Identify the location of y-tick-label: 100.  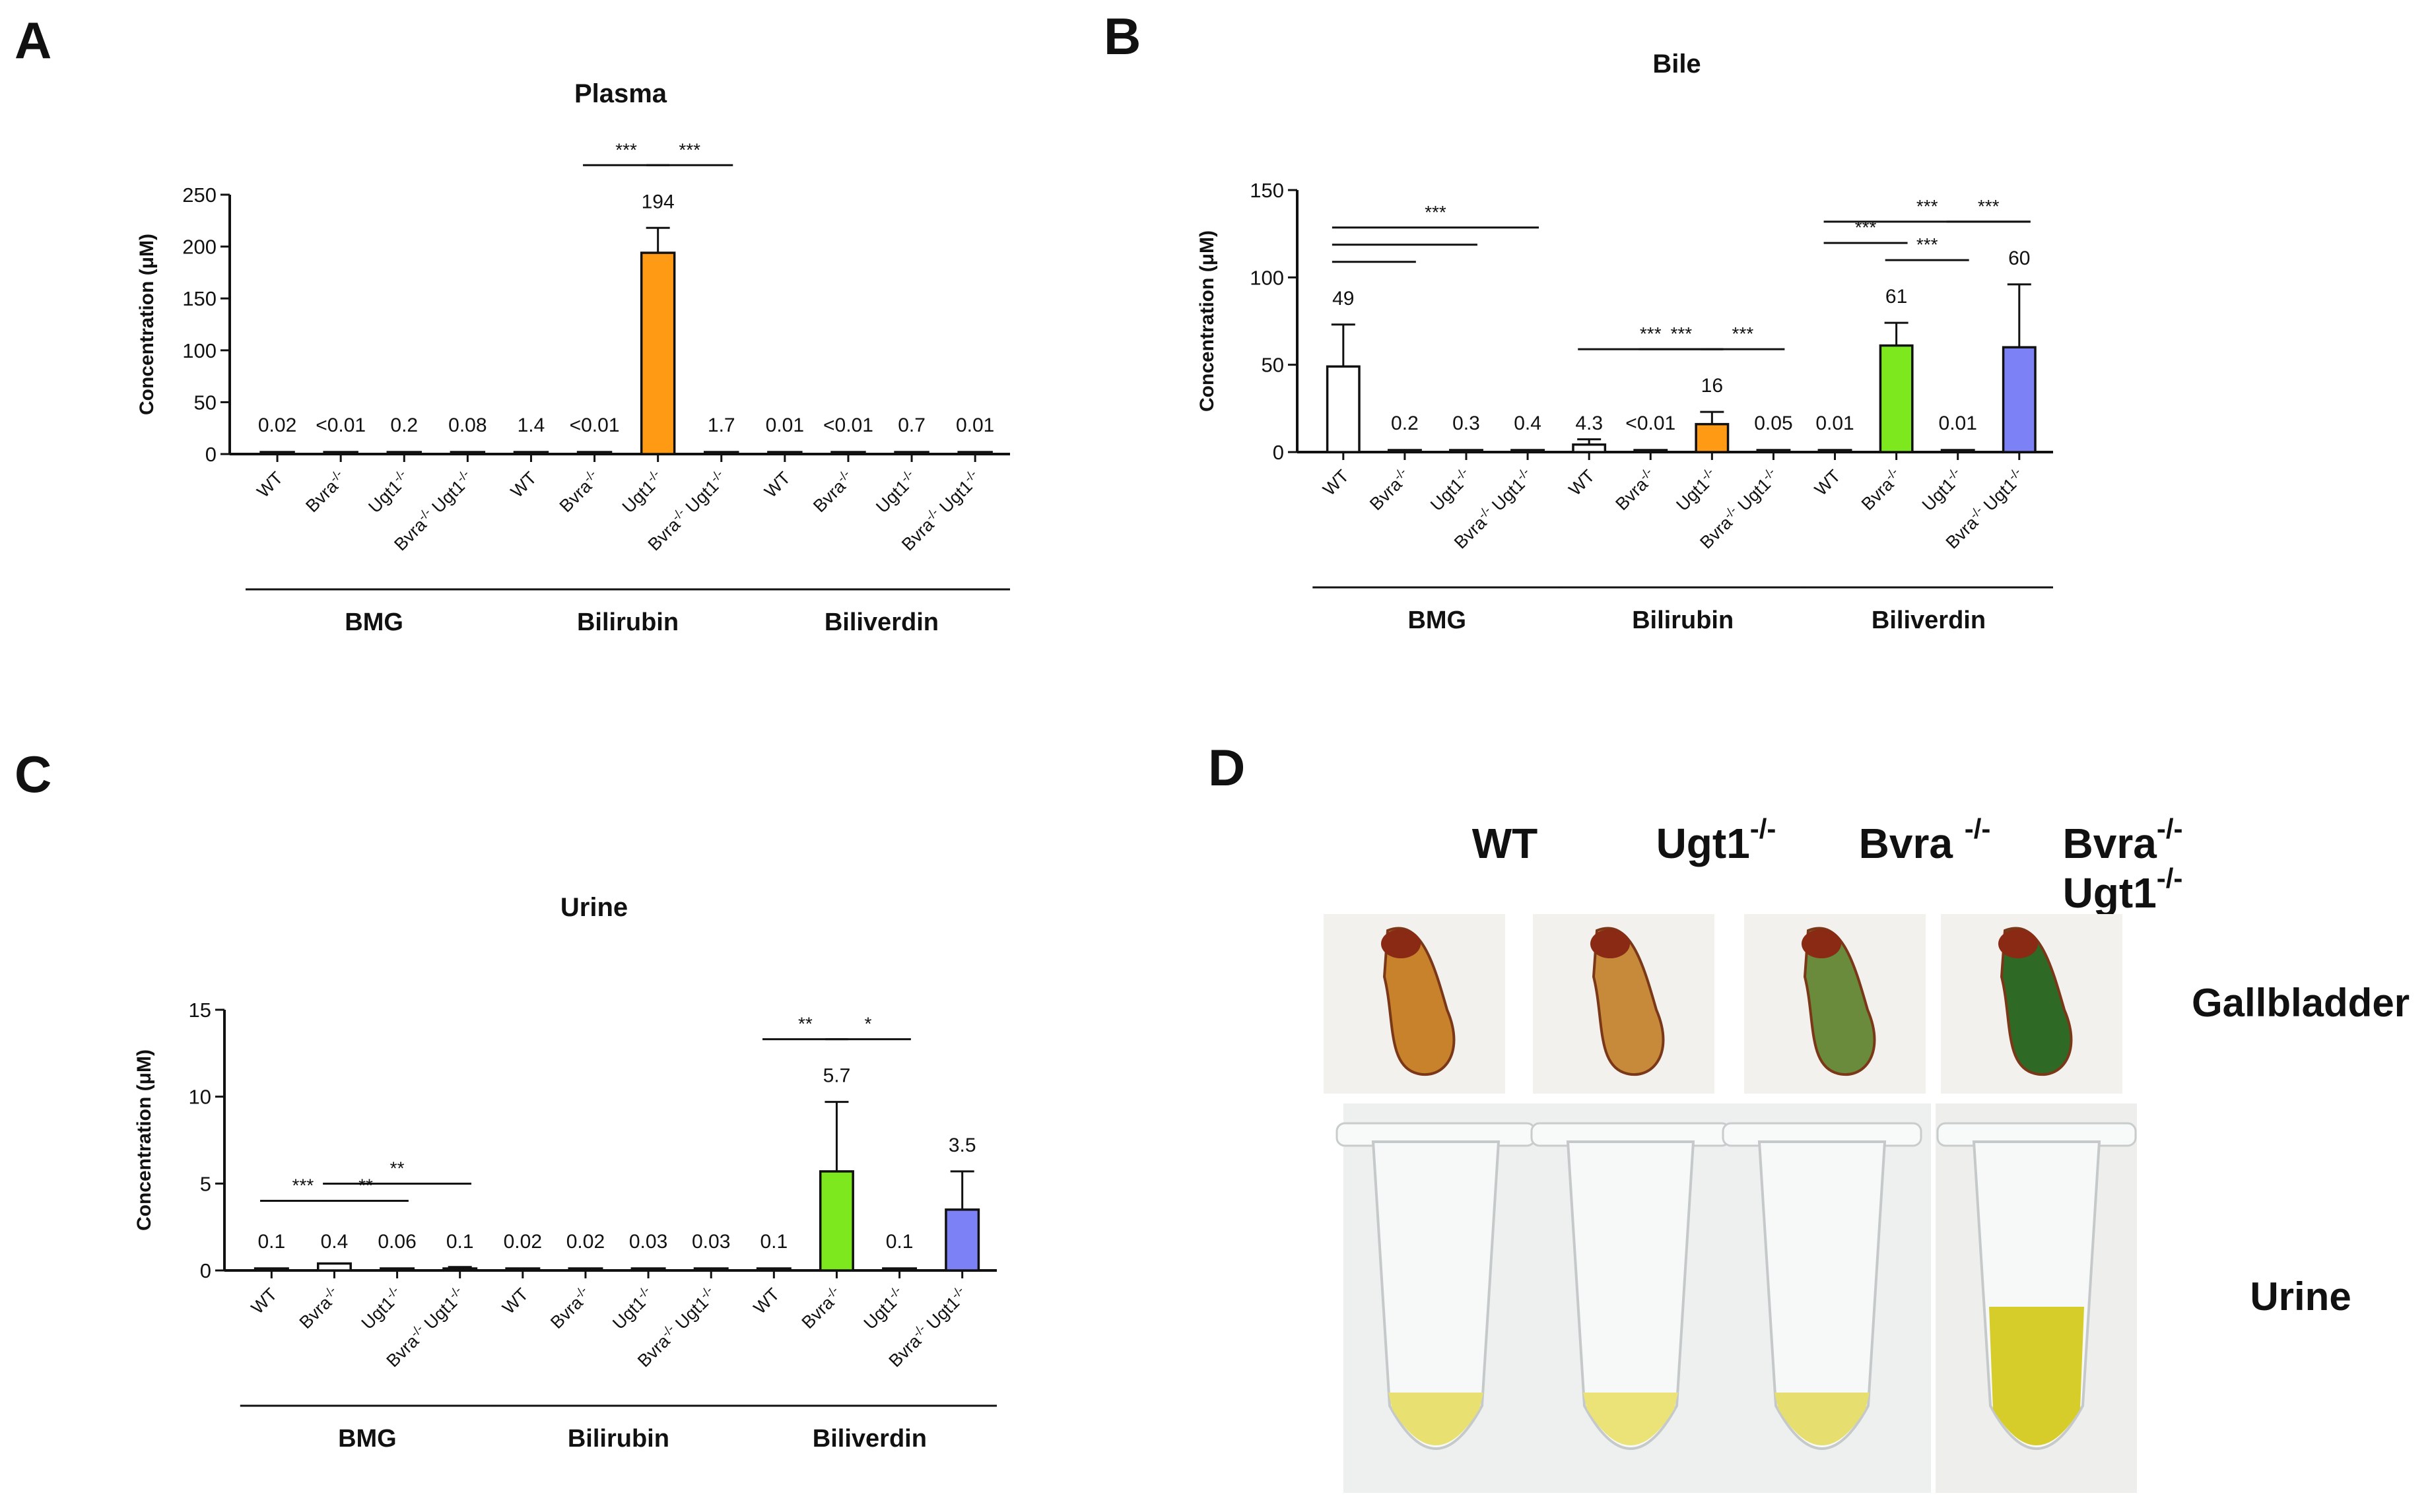
(1267, 277).